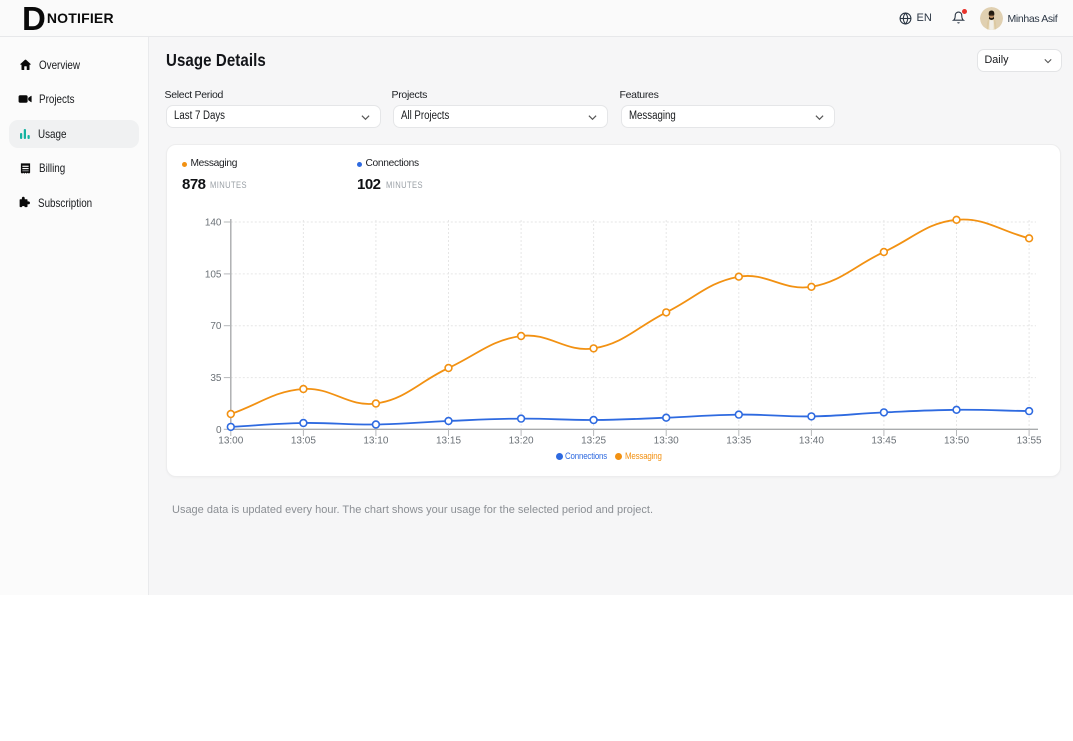 The width and height of the screenshot is (1073, 741). Describe the element at coordinates (213, 223) in the screenshot. I see `svg-text: 140` at that location.